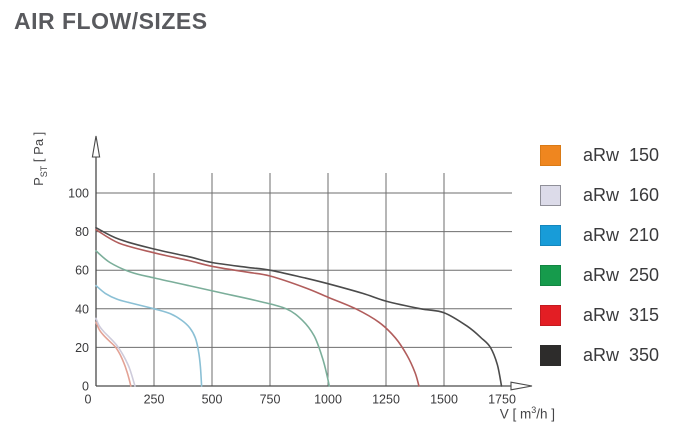  Describe the element at coordinates (82, 232) in the screenshot. I see `y-tick-label-80: 80` at that location.